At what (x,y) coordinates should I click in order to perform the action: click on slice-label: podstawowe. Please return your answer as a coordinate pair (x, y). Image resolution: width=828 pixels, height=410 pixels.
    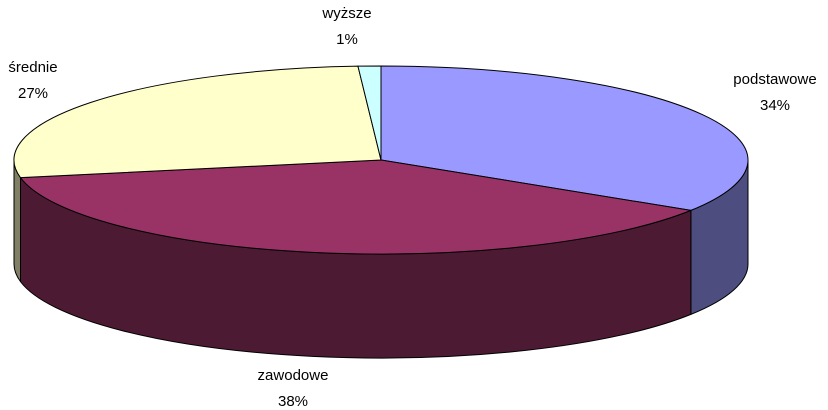
    Looking at the image, I should click on (774, 79).